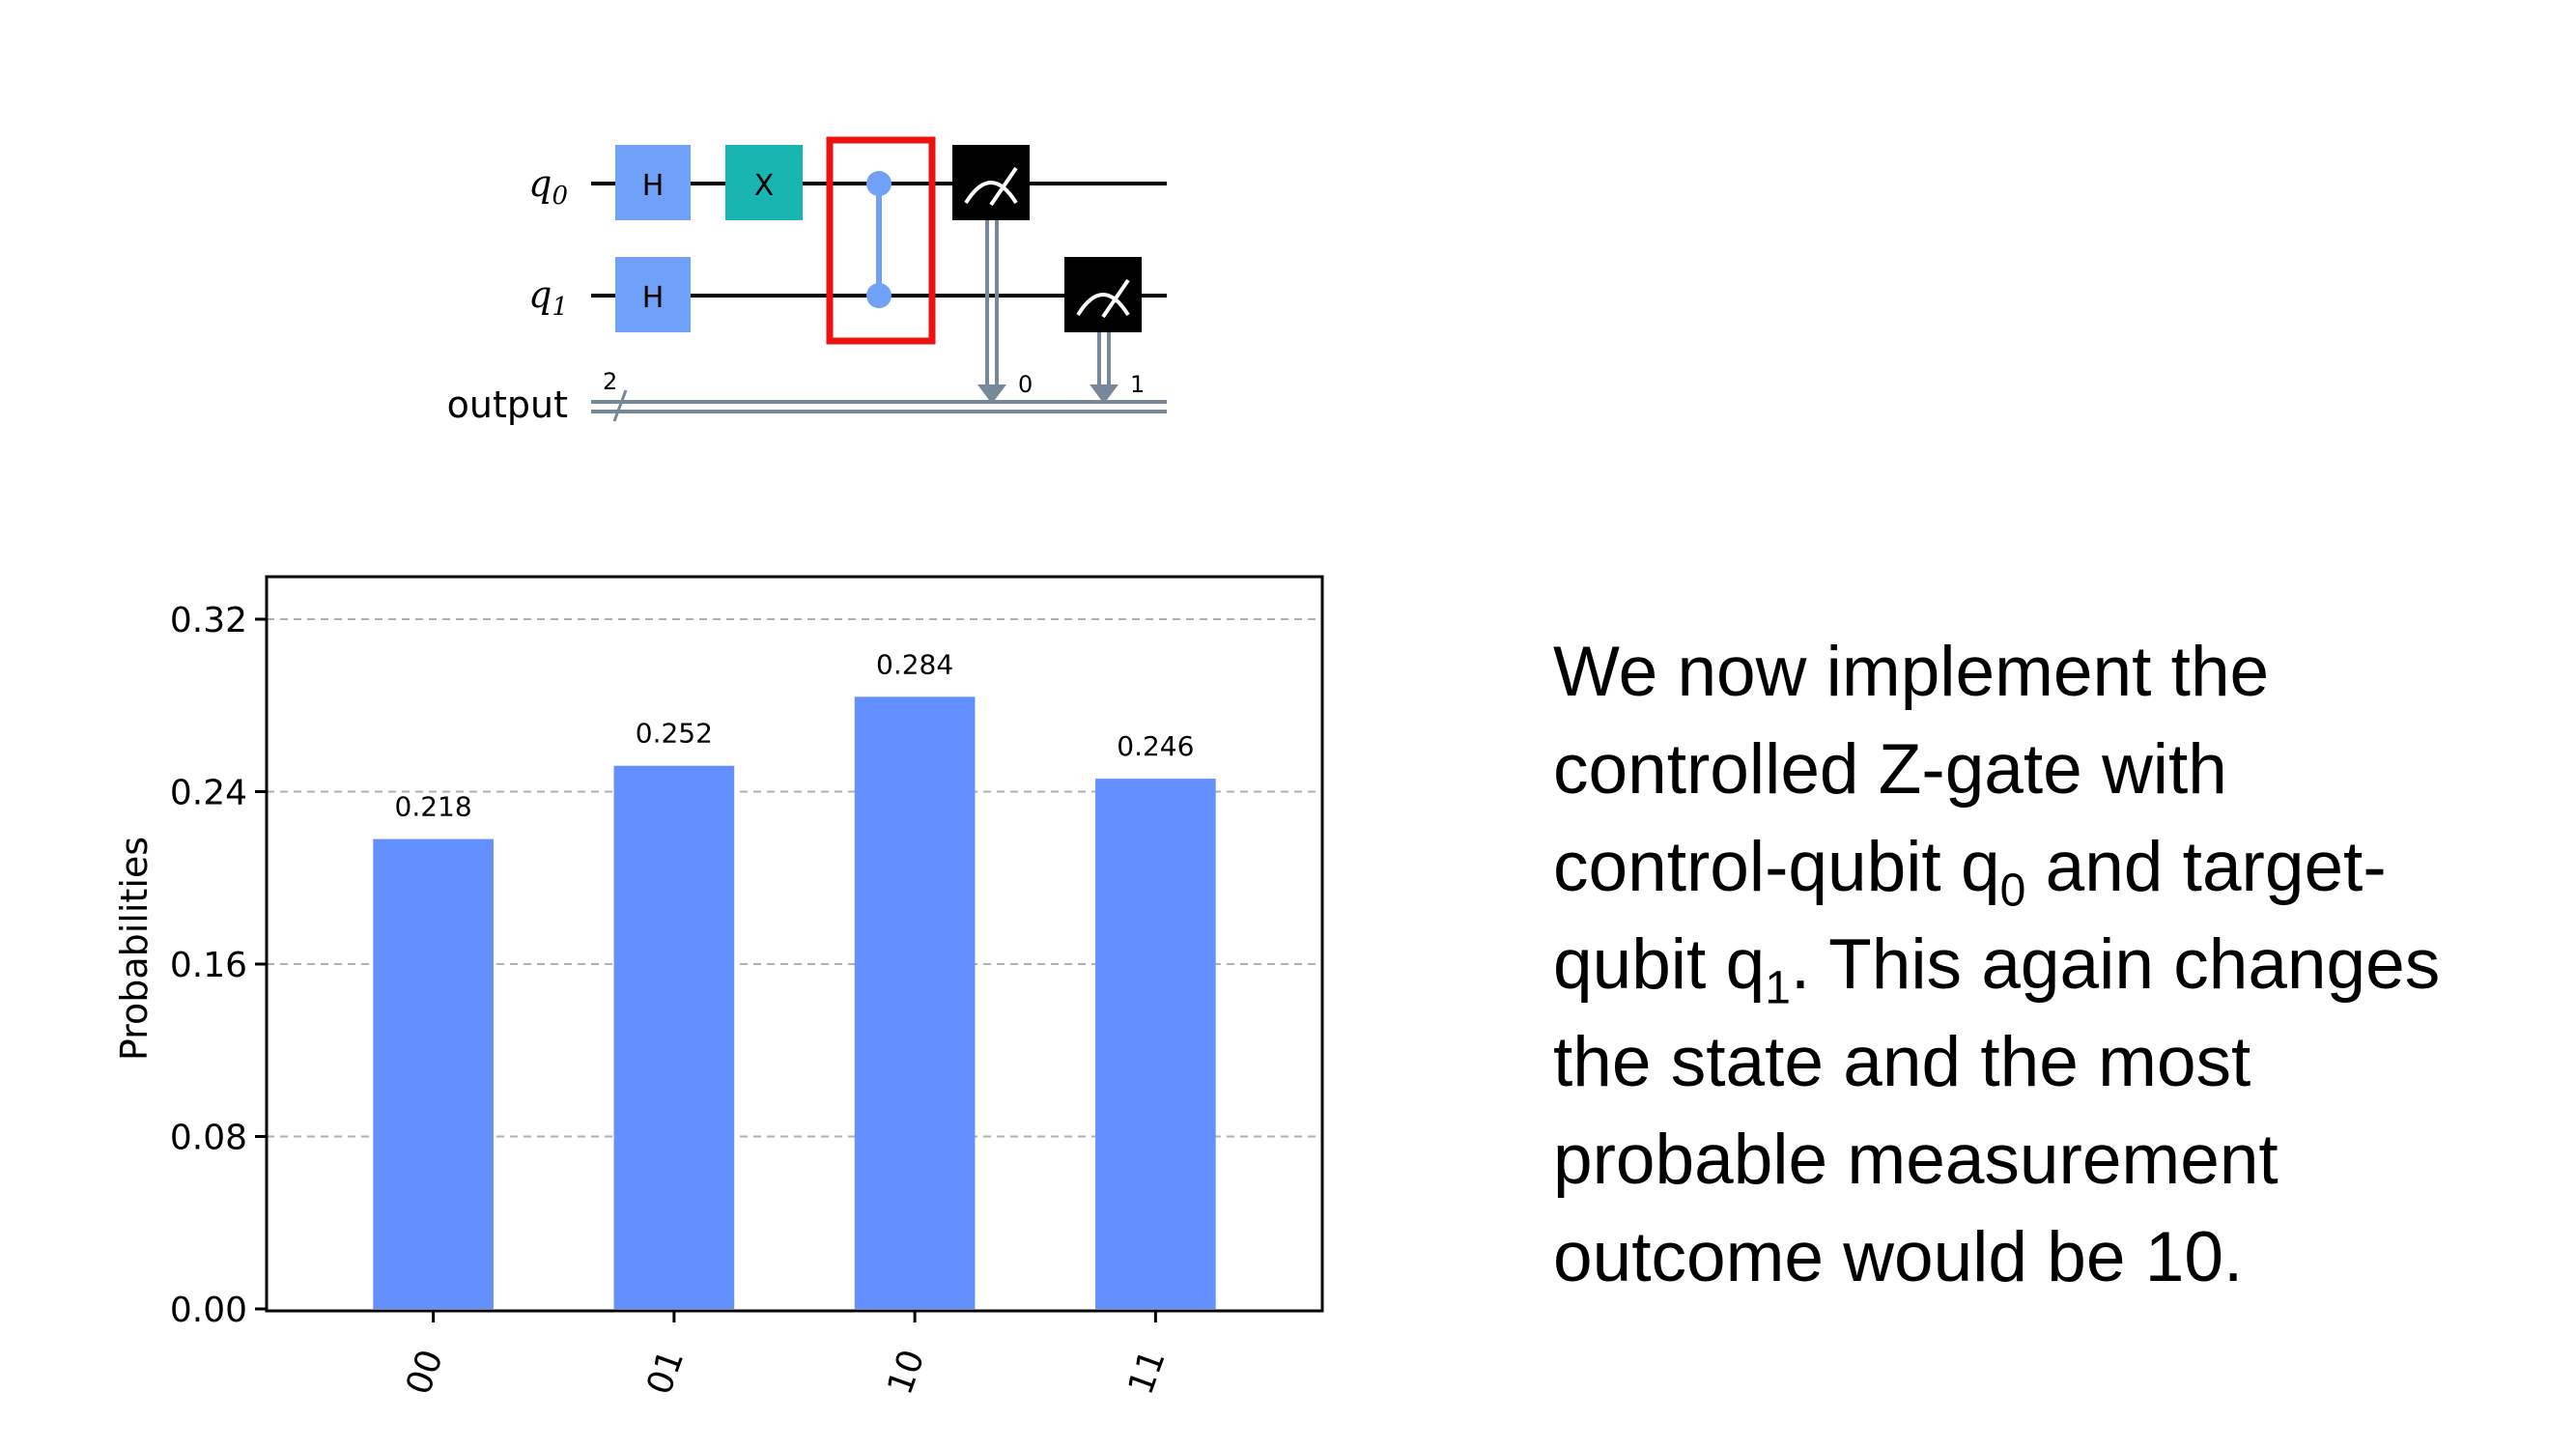  I want to click on meter-icon-q0, so click(991, 193).